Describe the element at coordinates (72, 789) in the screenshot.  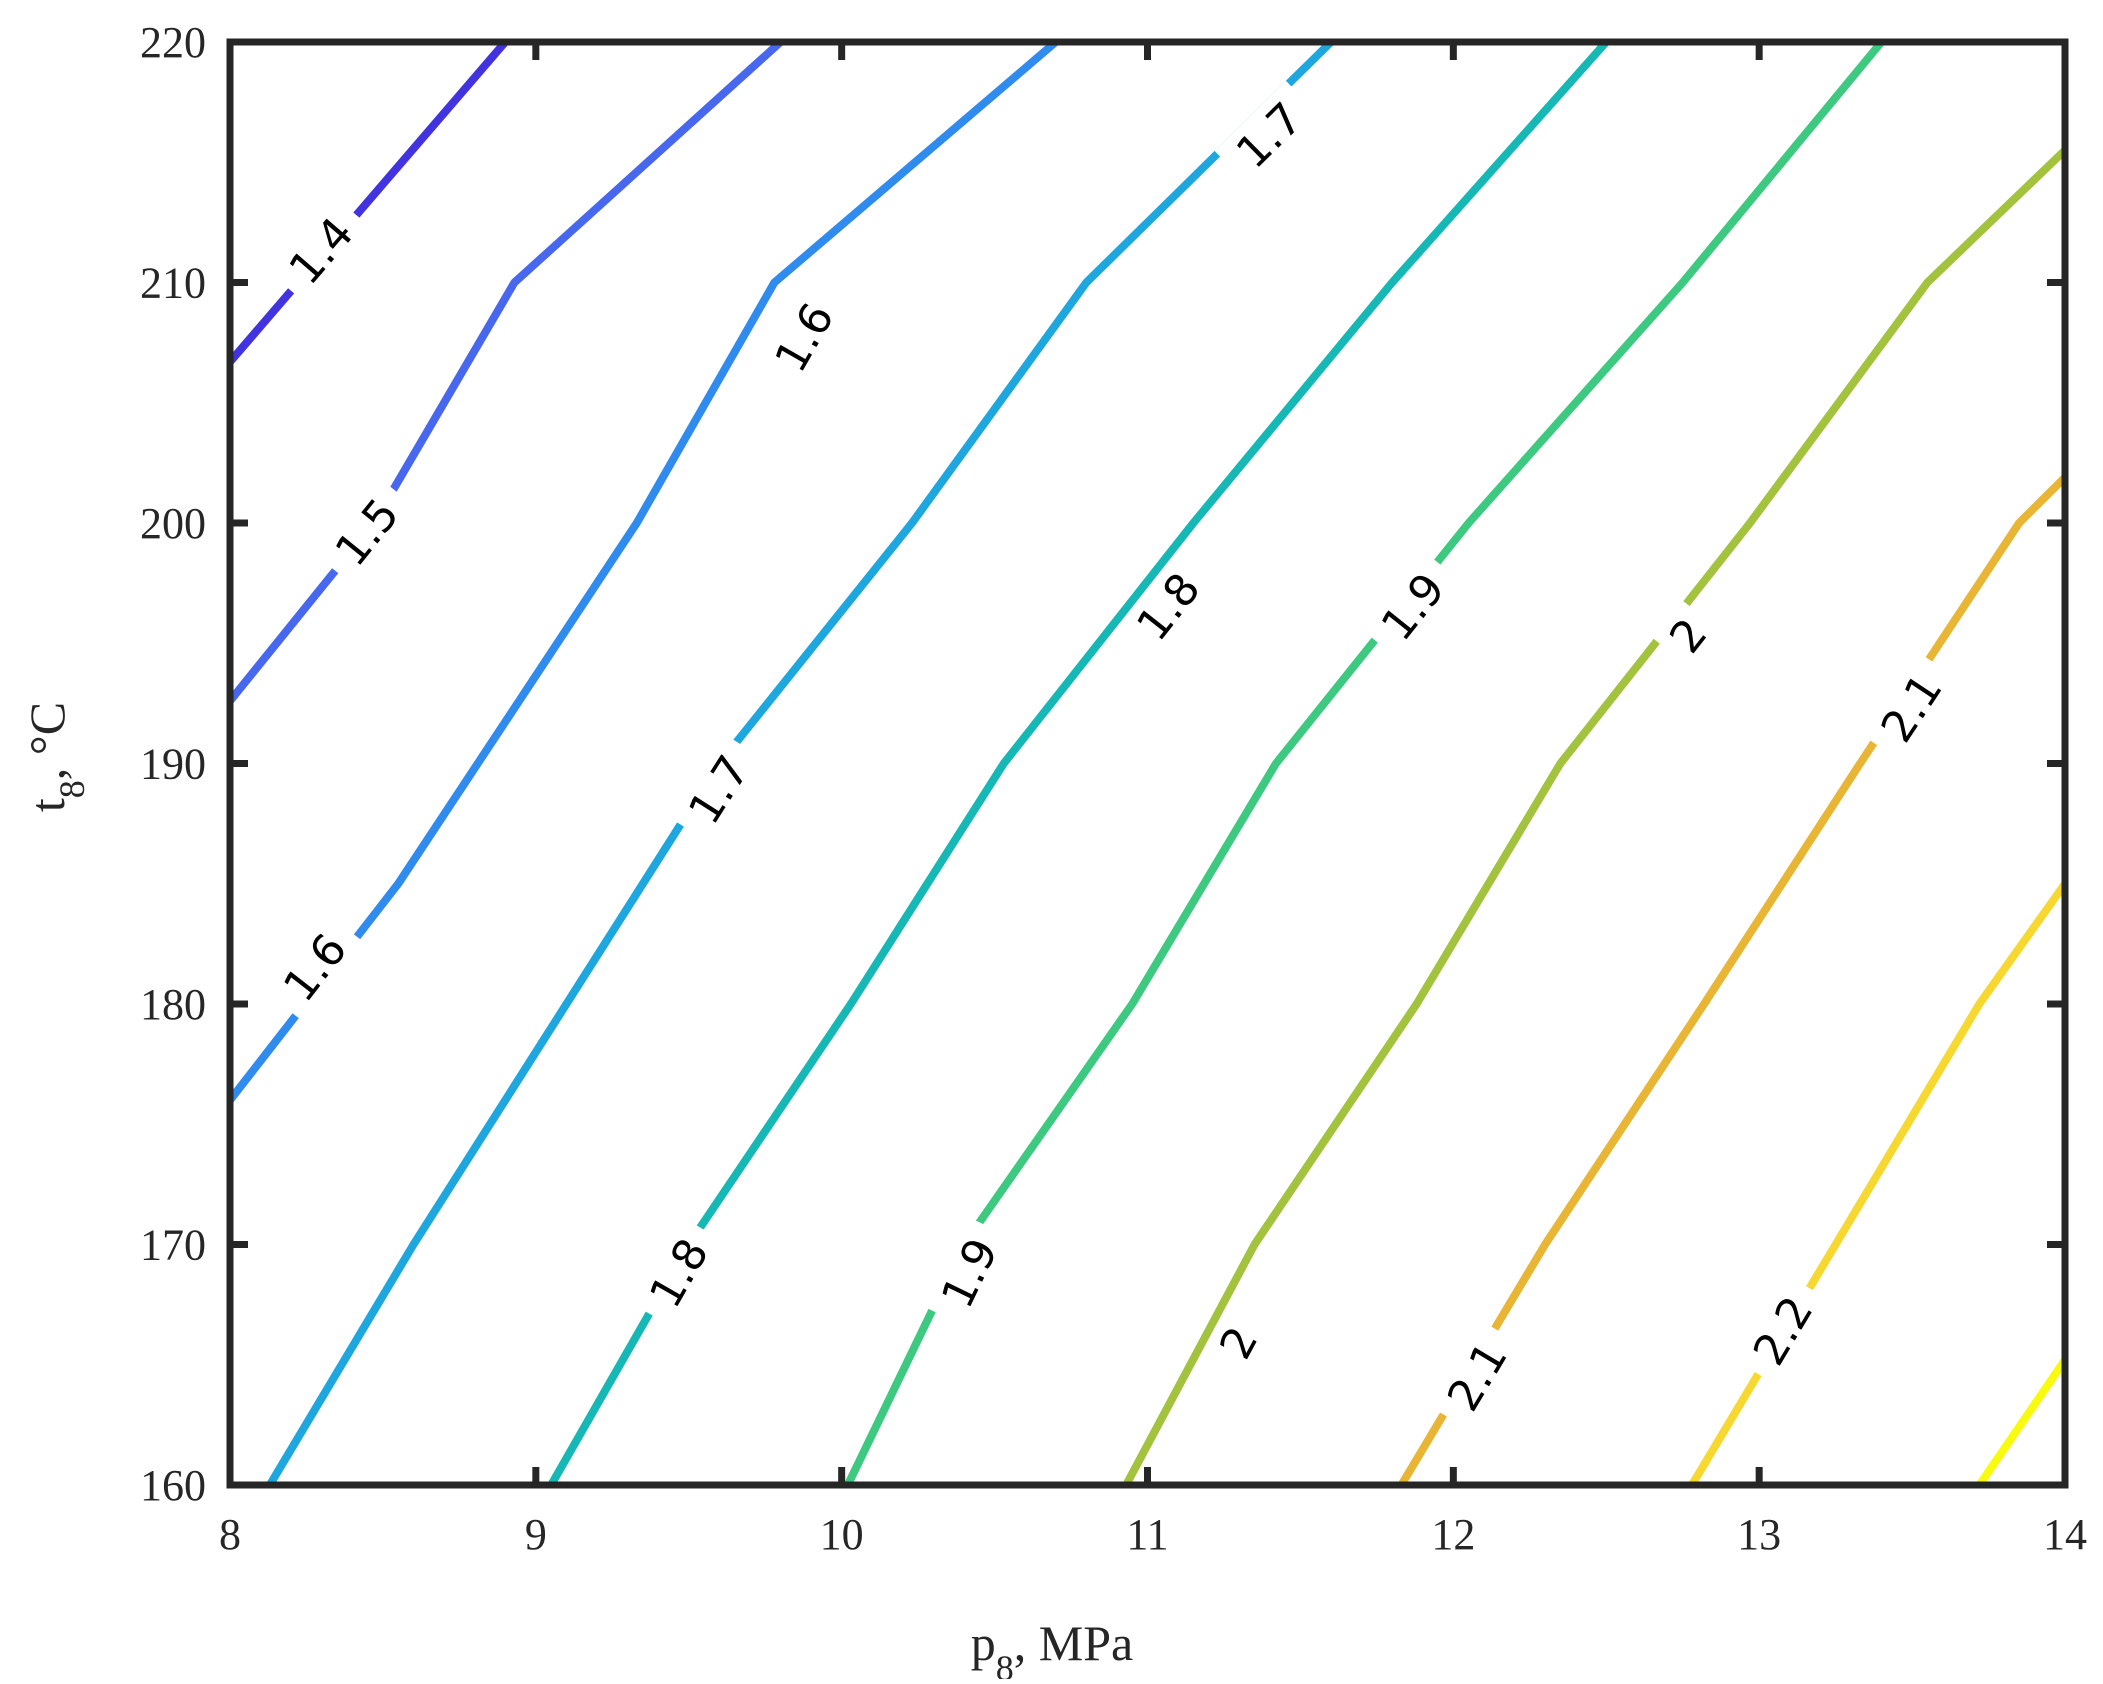
I see `y-axis-label-sub: 8` at that location.